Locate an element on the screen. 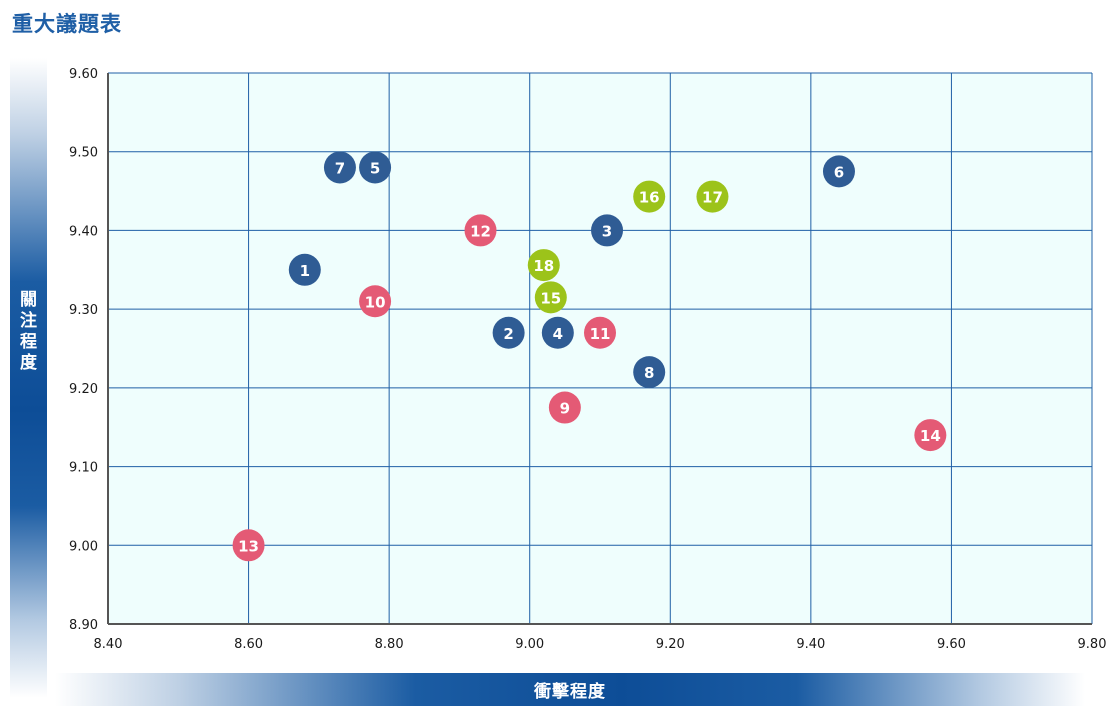 The width and height of the screenshot is (1112, 720). x-tick-label: 9.20 is located at coordinates (670, 644).